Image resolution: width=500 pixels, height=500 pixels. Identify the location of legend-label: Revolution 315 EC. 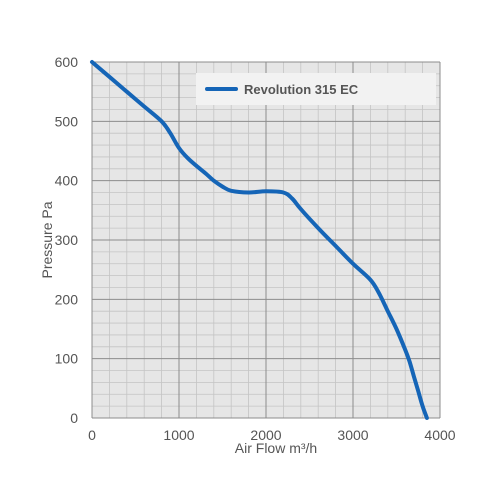
(301, 89).